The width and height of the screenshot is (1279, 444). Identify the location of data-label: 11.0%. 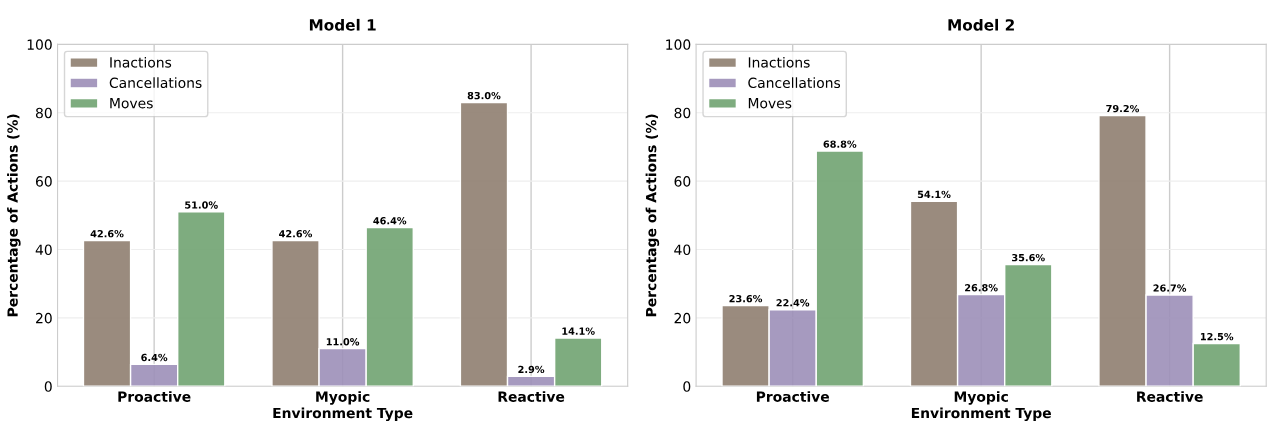
(343, 342).